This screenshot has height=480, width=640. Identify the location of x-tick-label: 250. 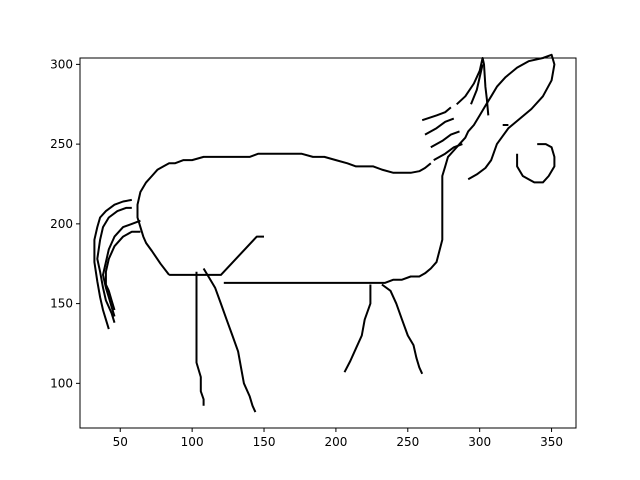
(407, 442).